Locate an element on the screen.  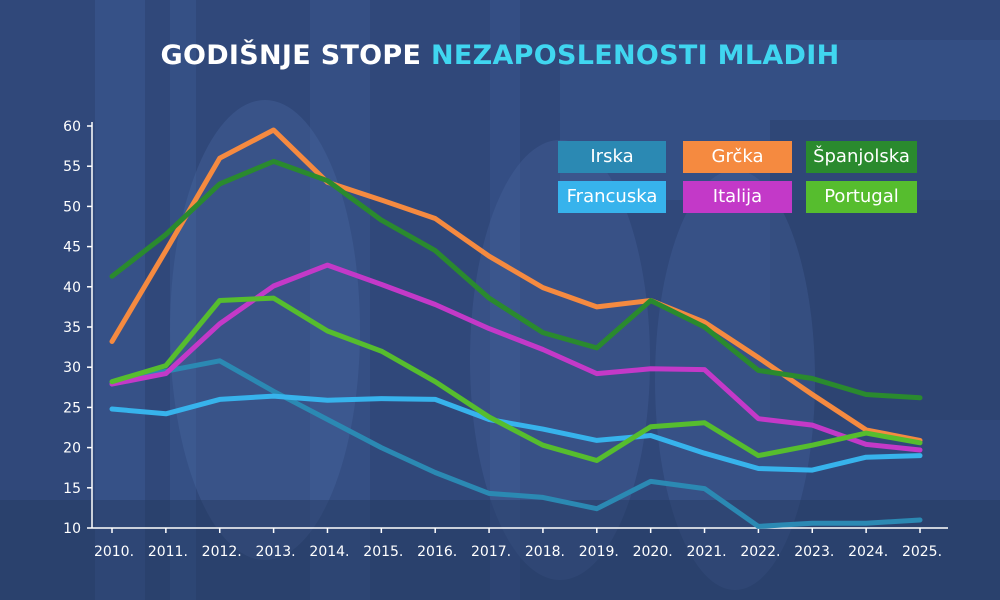
x-tick-label: 2016. is located at coordinates (437, 552).